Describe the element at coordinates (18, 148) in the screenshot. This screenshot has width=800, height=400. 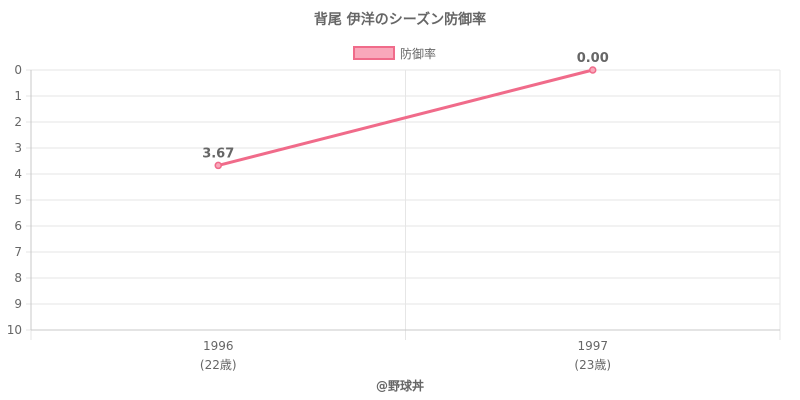
I see `y-tick-label: 3` at that location.